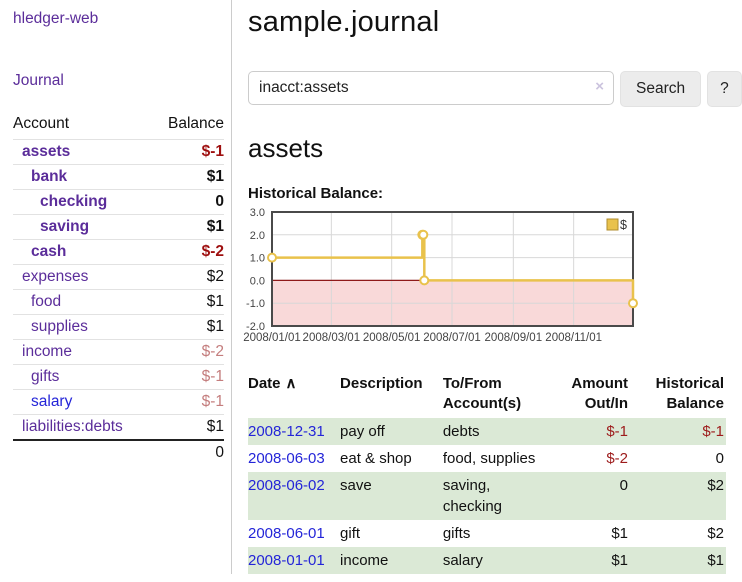 Image resolution: width=742 pixels, height=582 pixels. I want to click on account-balance: $2, so click(215, 276).